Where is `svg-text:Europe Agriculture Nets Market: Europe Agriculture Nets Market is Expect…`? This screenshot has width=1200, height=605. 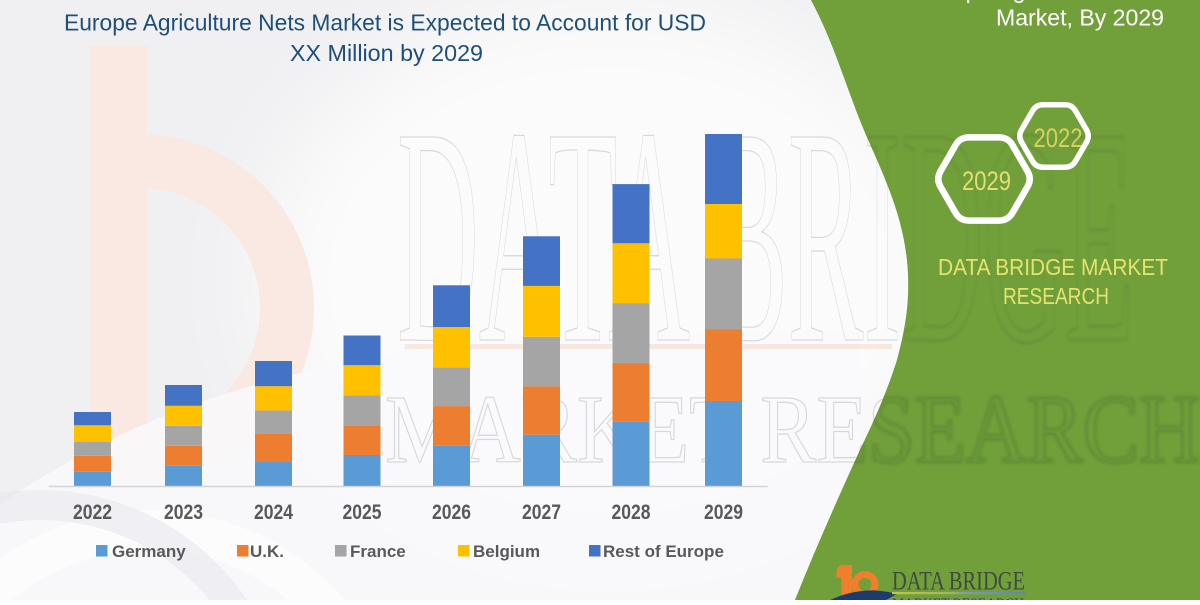
svg-text:Europe Agriculture Nets Market: Europe Agriculture Nets Market is Expect… is located at coordinates (385, 23).